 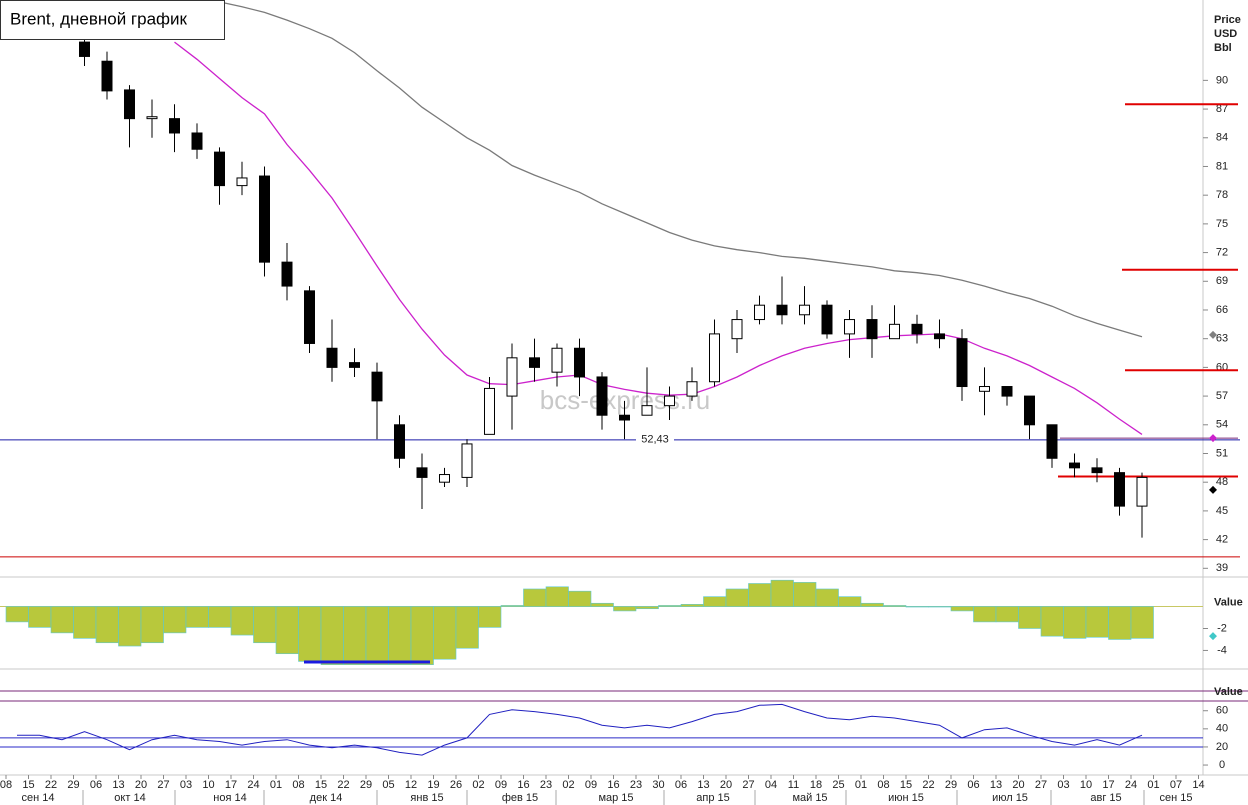 What do you see at coordinates (433, 785) in the screenshot?
I see `x-tick-label: 19` at bounding box center [433, 785].